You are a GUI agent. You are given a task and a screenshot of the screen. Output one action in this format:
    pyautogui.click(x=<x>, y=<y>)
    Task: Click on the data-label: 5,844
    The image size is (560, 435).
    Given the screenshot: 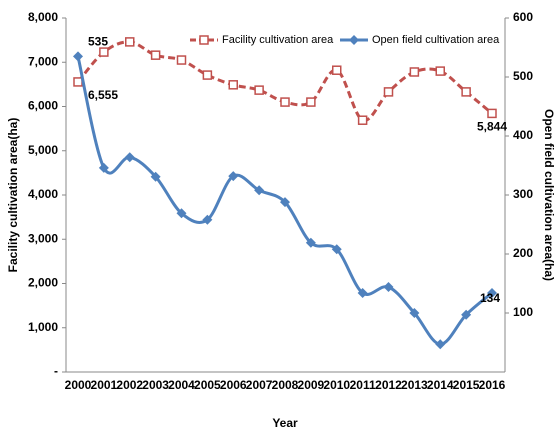 What is the action you would take?
    pyautogui.click(x=492, y=127)
    